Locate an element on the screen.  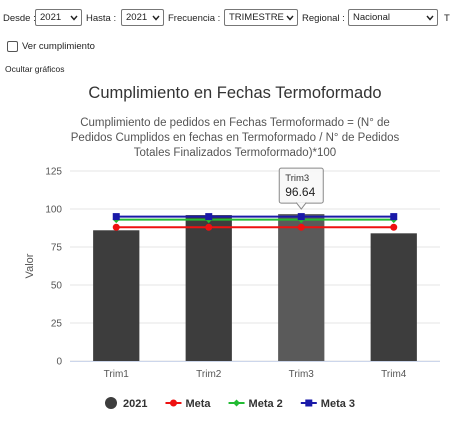
checkbox is located at coordinates (12, 46).